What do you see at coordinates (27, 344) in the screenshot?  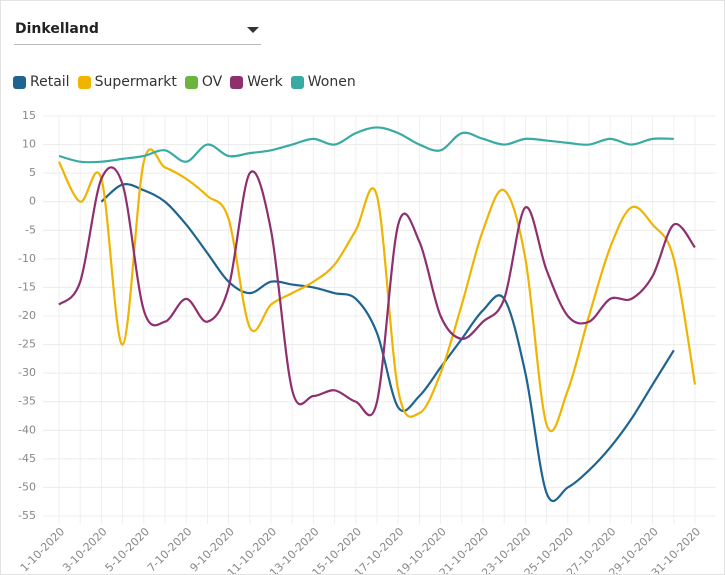 I see `y-tick-label: -25` at bounding box center [27, 344].